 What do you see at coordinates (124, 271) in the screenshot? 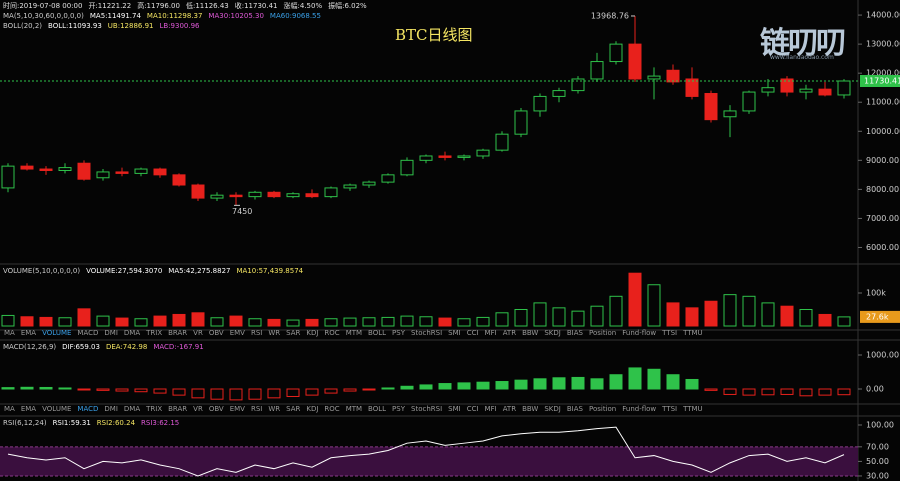
I see `legend-entry: VOLUME:27,594.3070` at bounding box center [124, 271].